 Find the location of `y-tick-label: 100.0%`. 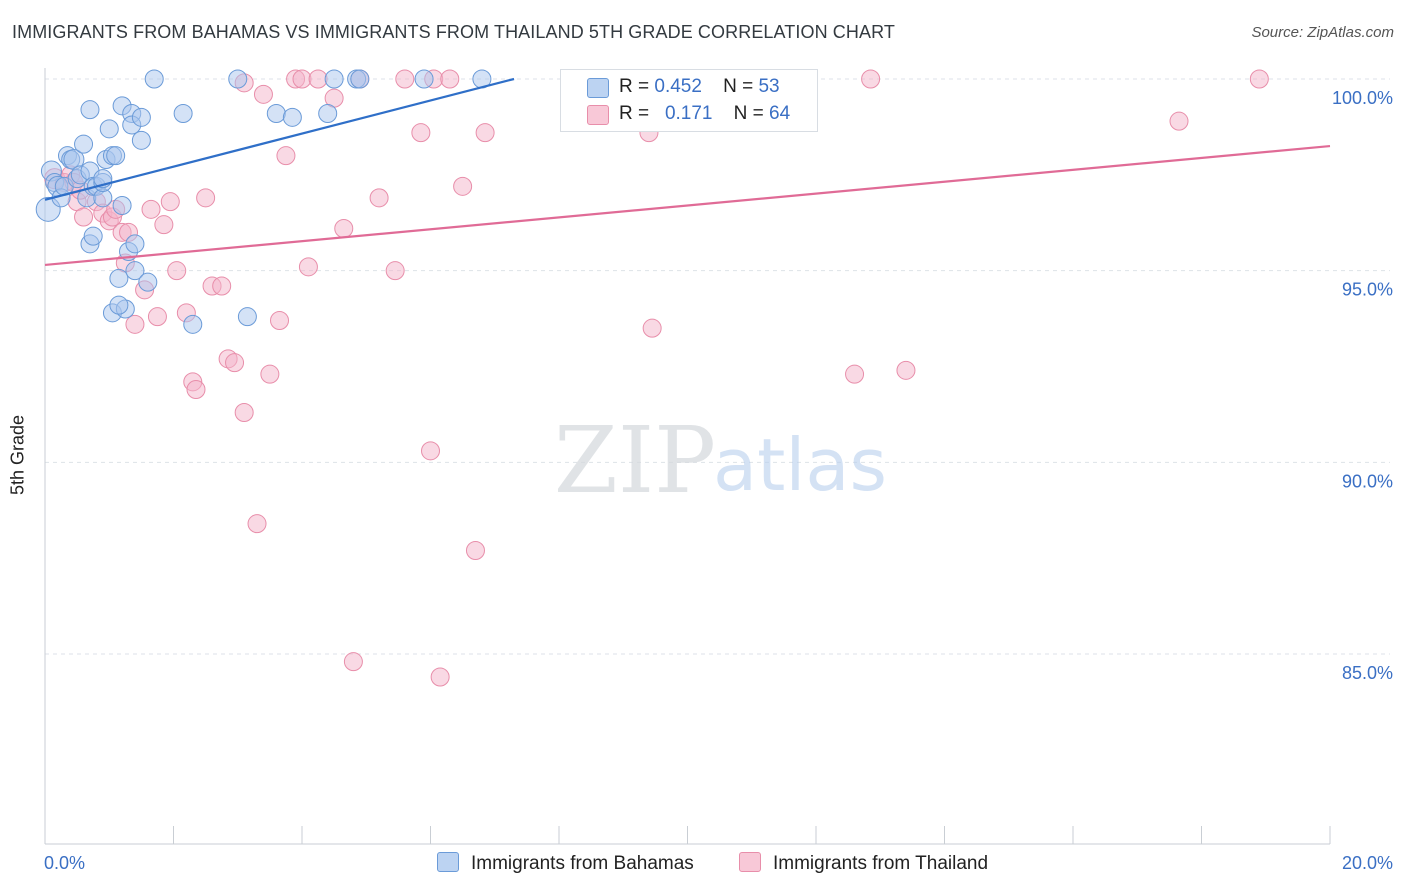

y-tick-label: 100.0% is located at coordinates (1362, 98).